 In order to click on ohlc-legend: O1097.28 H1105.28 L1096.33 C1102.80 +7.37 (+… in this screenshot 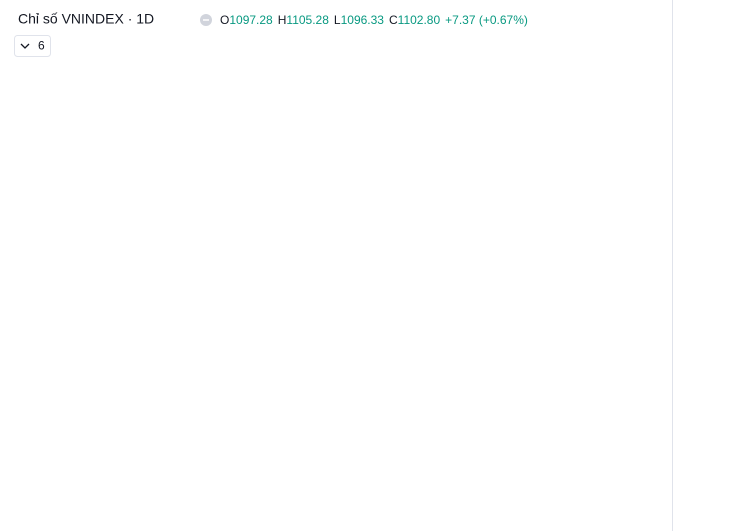, I will do `click(374, 20)`.